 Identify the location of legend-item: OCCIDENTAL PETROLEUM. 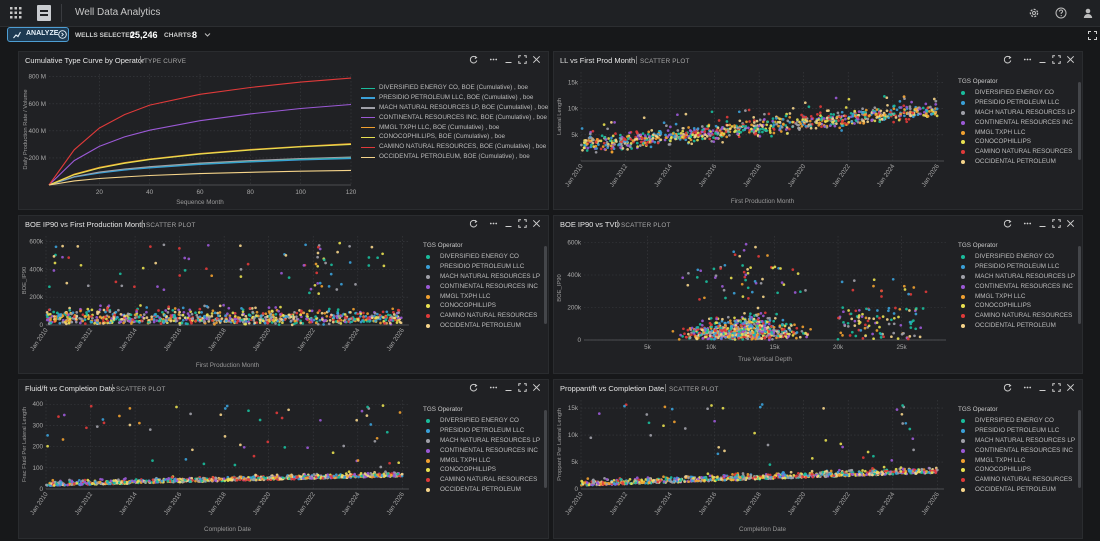
(1016, 162).